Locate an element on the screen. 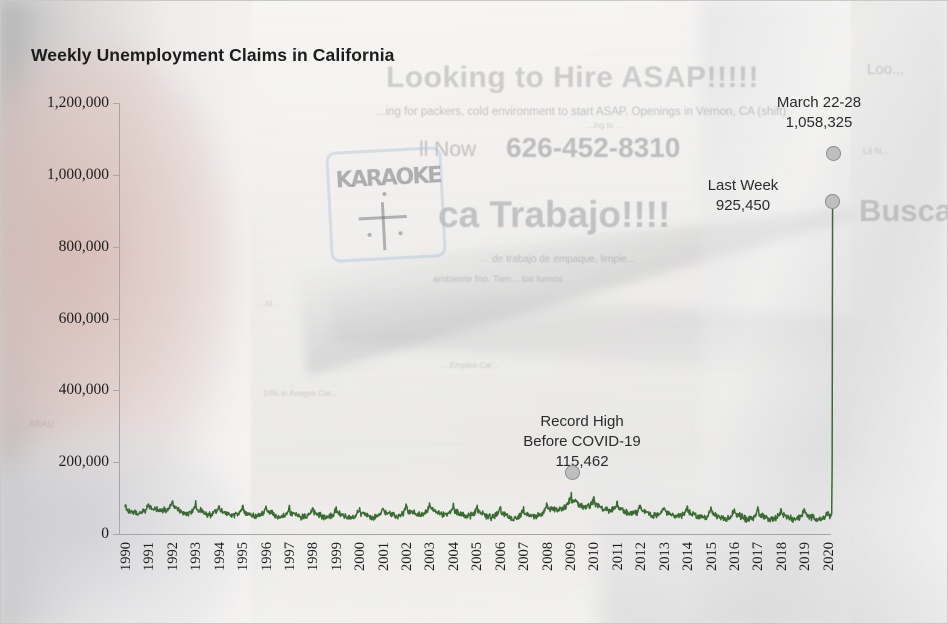  y-axis-tick-label: 0 is located at coordinates (105, 533).